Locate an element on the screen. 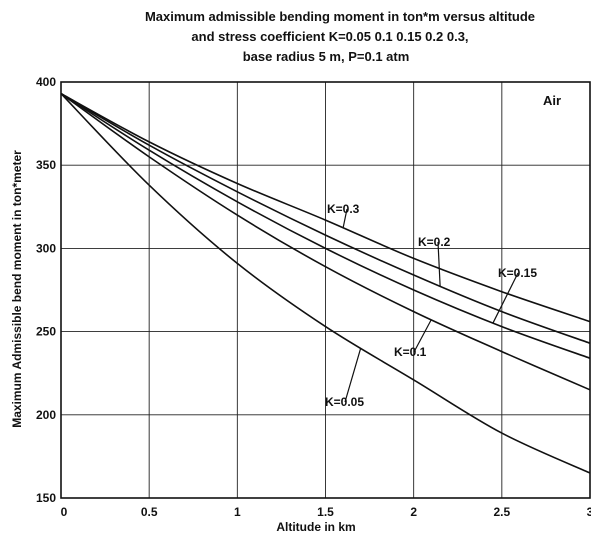  x-tick-label: 0 is located at coordinates (64, 512).